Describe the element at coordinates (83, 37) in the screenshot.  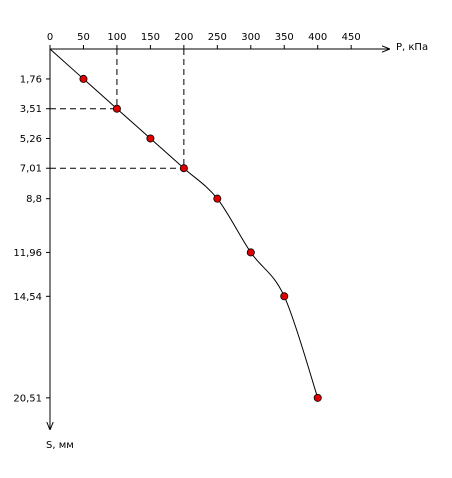
I see `x-tick-label: 50` at that location.